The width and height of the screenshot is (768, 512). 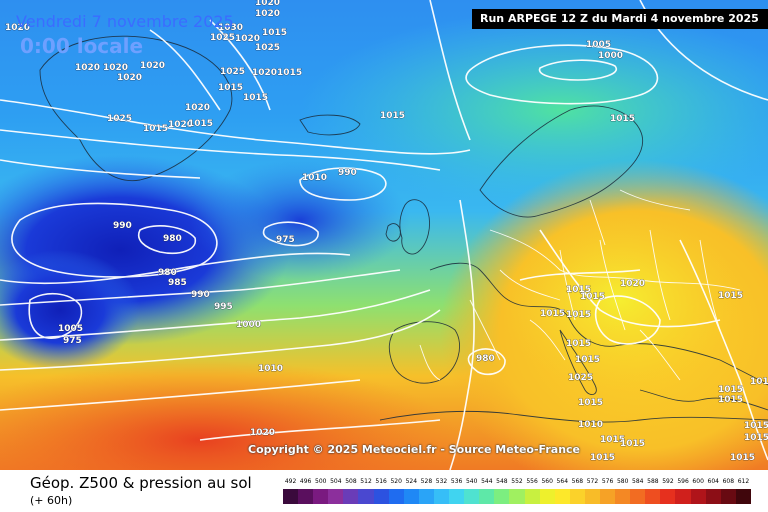 I want to click on legend-label: 552, so click(x=517, y=481).